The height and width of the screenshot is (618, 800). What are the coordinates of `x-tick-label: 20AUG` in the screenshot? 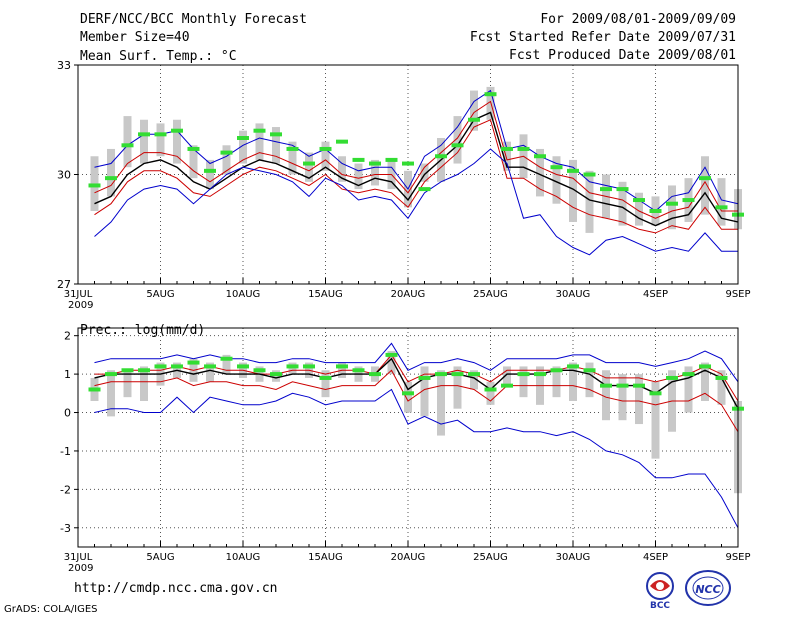 It's located at (408, 294).